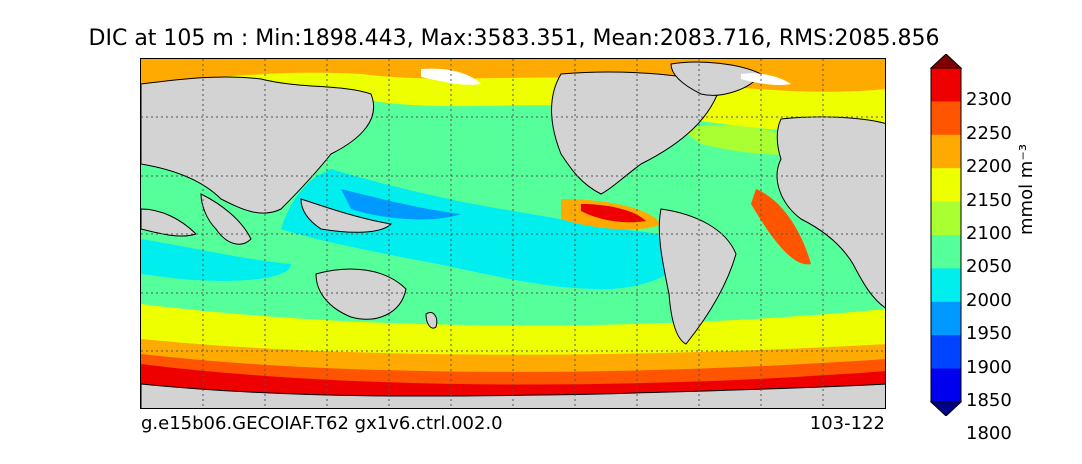  Describe the element at coordinates (989, 367) in the screenshot. I see `colorbar-tick-label: 1900` at that location.